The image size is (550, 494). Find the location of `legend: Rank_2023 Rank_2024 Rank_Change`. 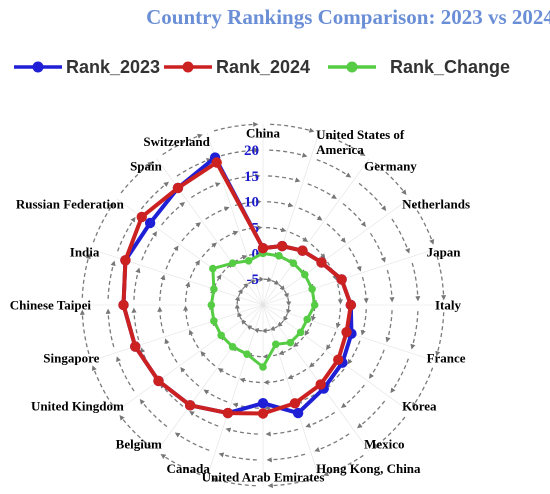

legend: Rank_2023 Rank_2024 Rank_Change is located at coordinates (262, 67).